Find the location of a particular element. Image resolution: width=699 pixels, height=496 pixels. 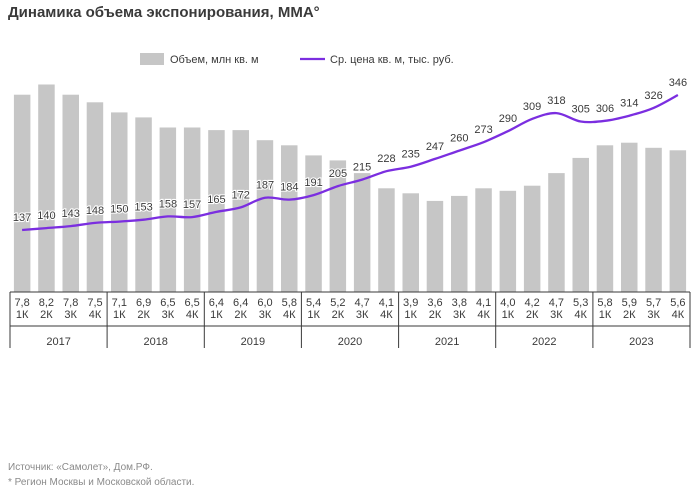

source-note: Источник: «Самолет», Дом.РФ. is located at coordinates (80, 467).